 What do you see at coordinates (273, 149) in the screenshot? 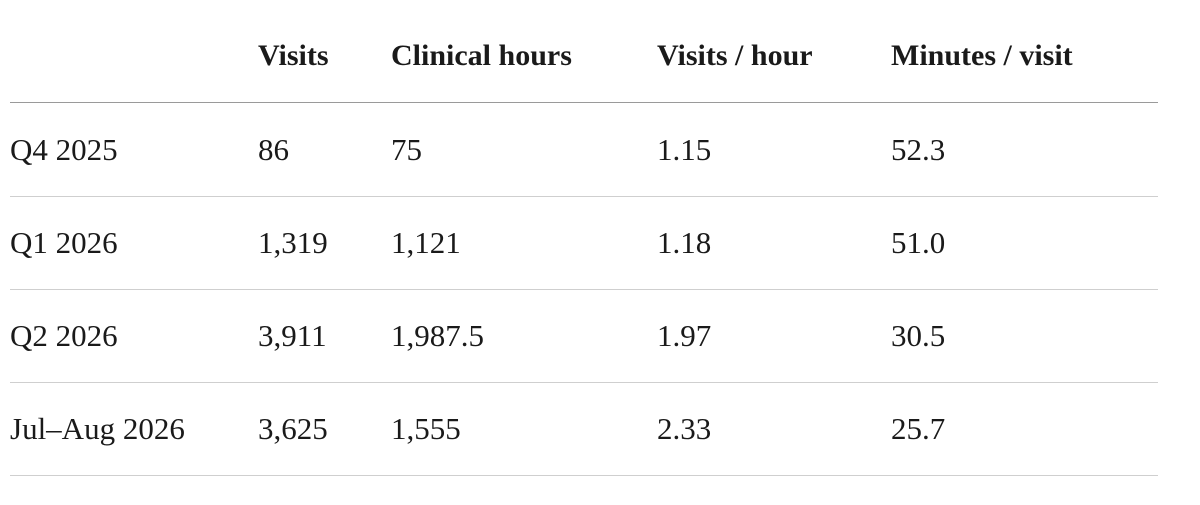
I see `table-cell: 86` at bounding box center [273, 149].